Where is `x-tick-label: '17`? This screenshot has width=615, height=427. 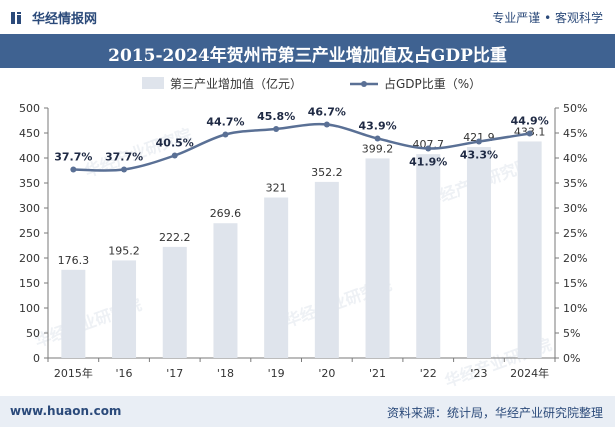
x-tick-label: '17 is located at coordinates (174, 373).